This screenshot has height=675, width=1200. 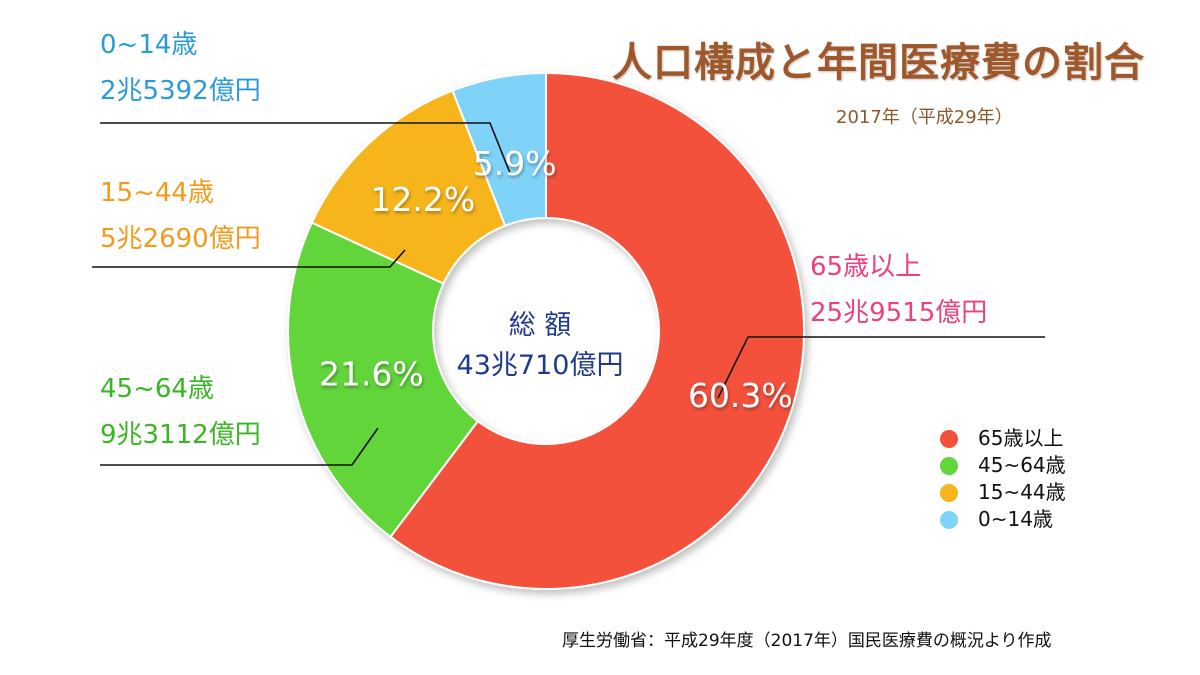 I want to click on legend-label: 0~14歳, so click(x=1015, y=519).